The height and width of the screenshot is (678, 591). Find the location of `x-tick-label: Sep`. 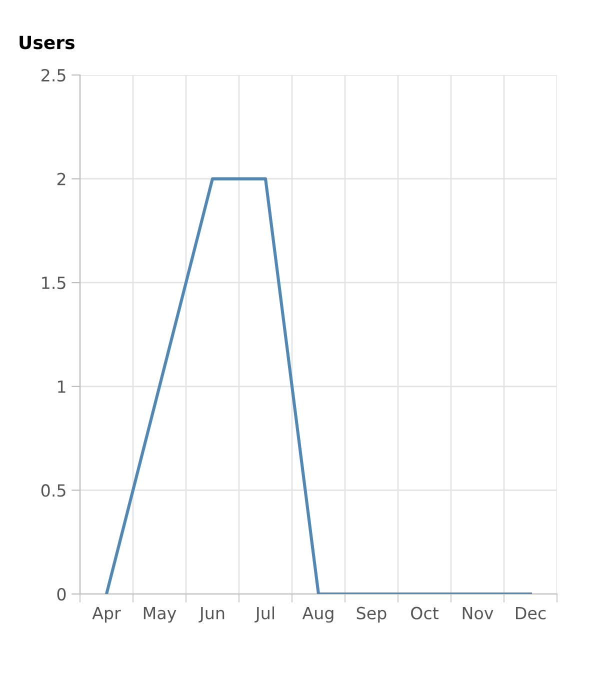

x-tick-label: Sep is located at coordinates (371, 614).